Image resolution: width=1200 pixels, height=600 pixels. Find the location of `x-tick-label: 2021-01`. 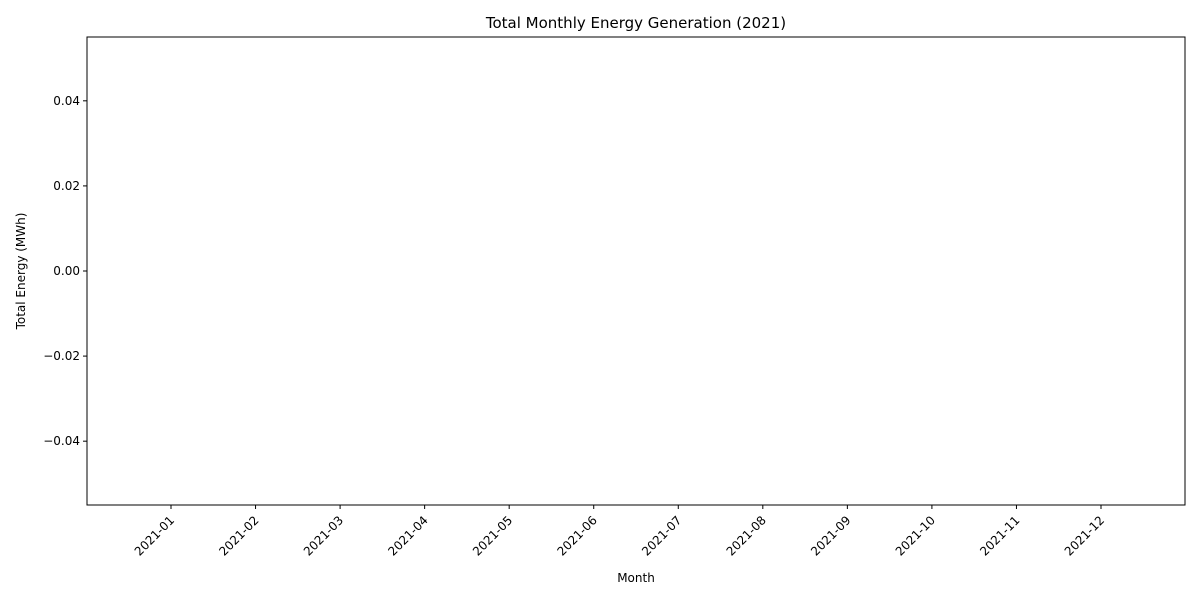

x-tick-label: 2021-01 is located at coordinates (154, 535).